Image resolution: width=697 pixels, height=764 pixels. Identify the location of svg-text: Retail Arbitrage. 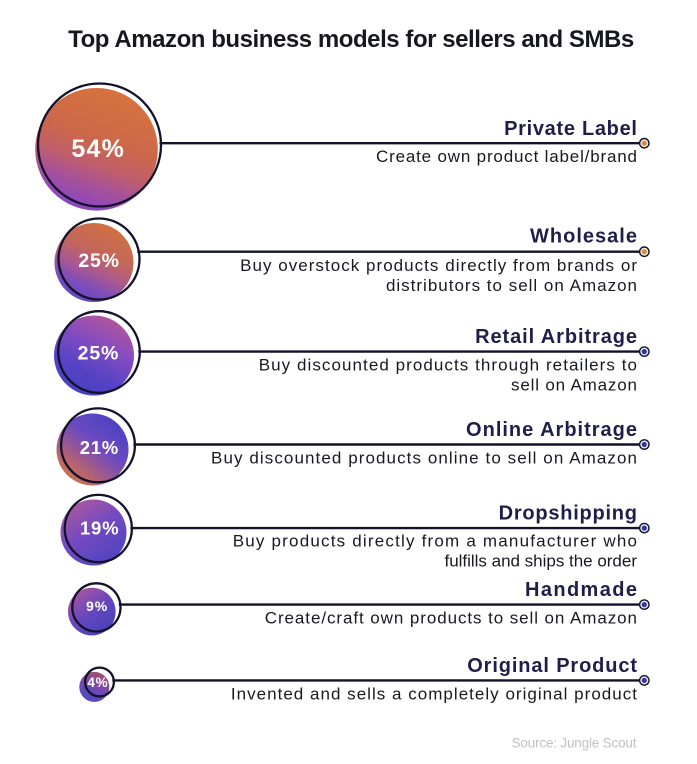
(556, 337).